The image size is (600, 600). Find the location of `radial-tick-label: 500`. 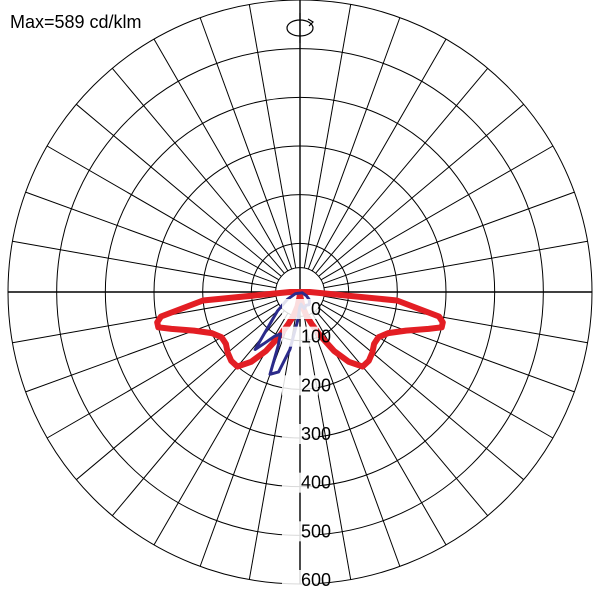

radial-tick-label: 500 is located at coordinates (316, 531).